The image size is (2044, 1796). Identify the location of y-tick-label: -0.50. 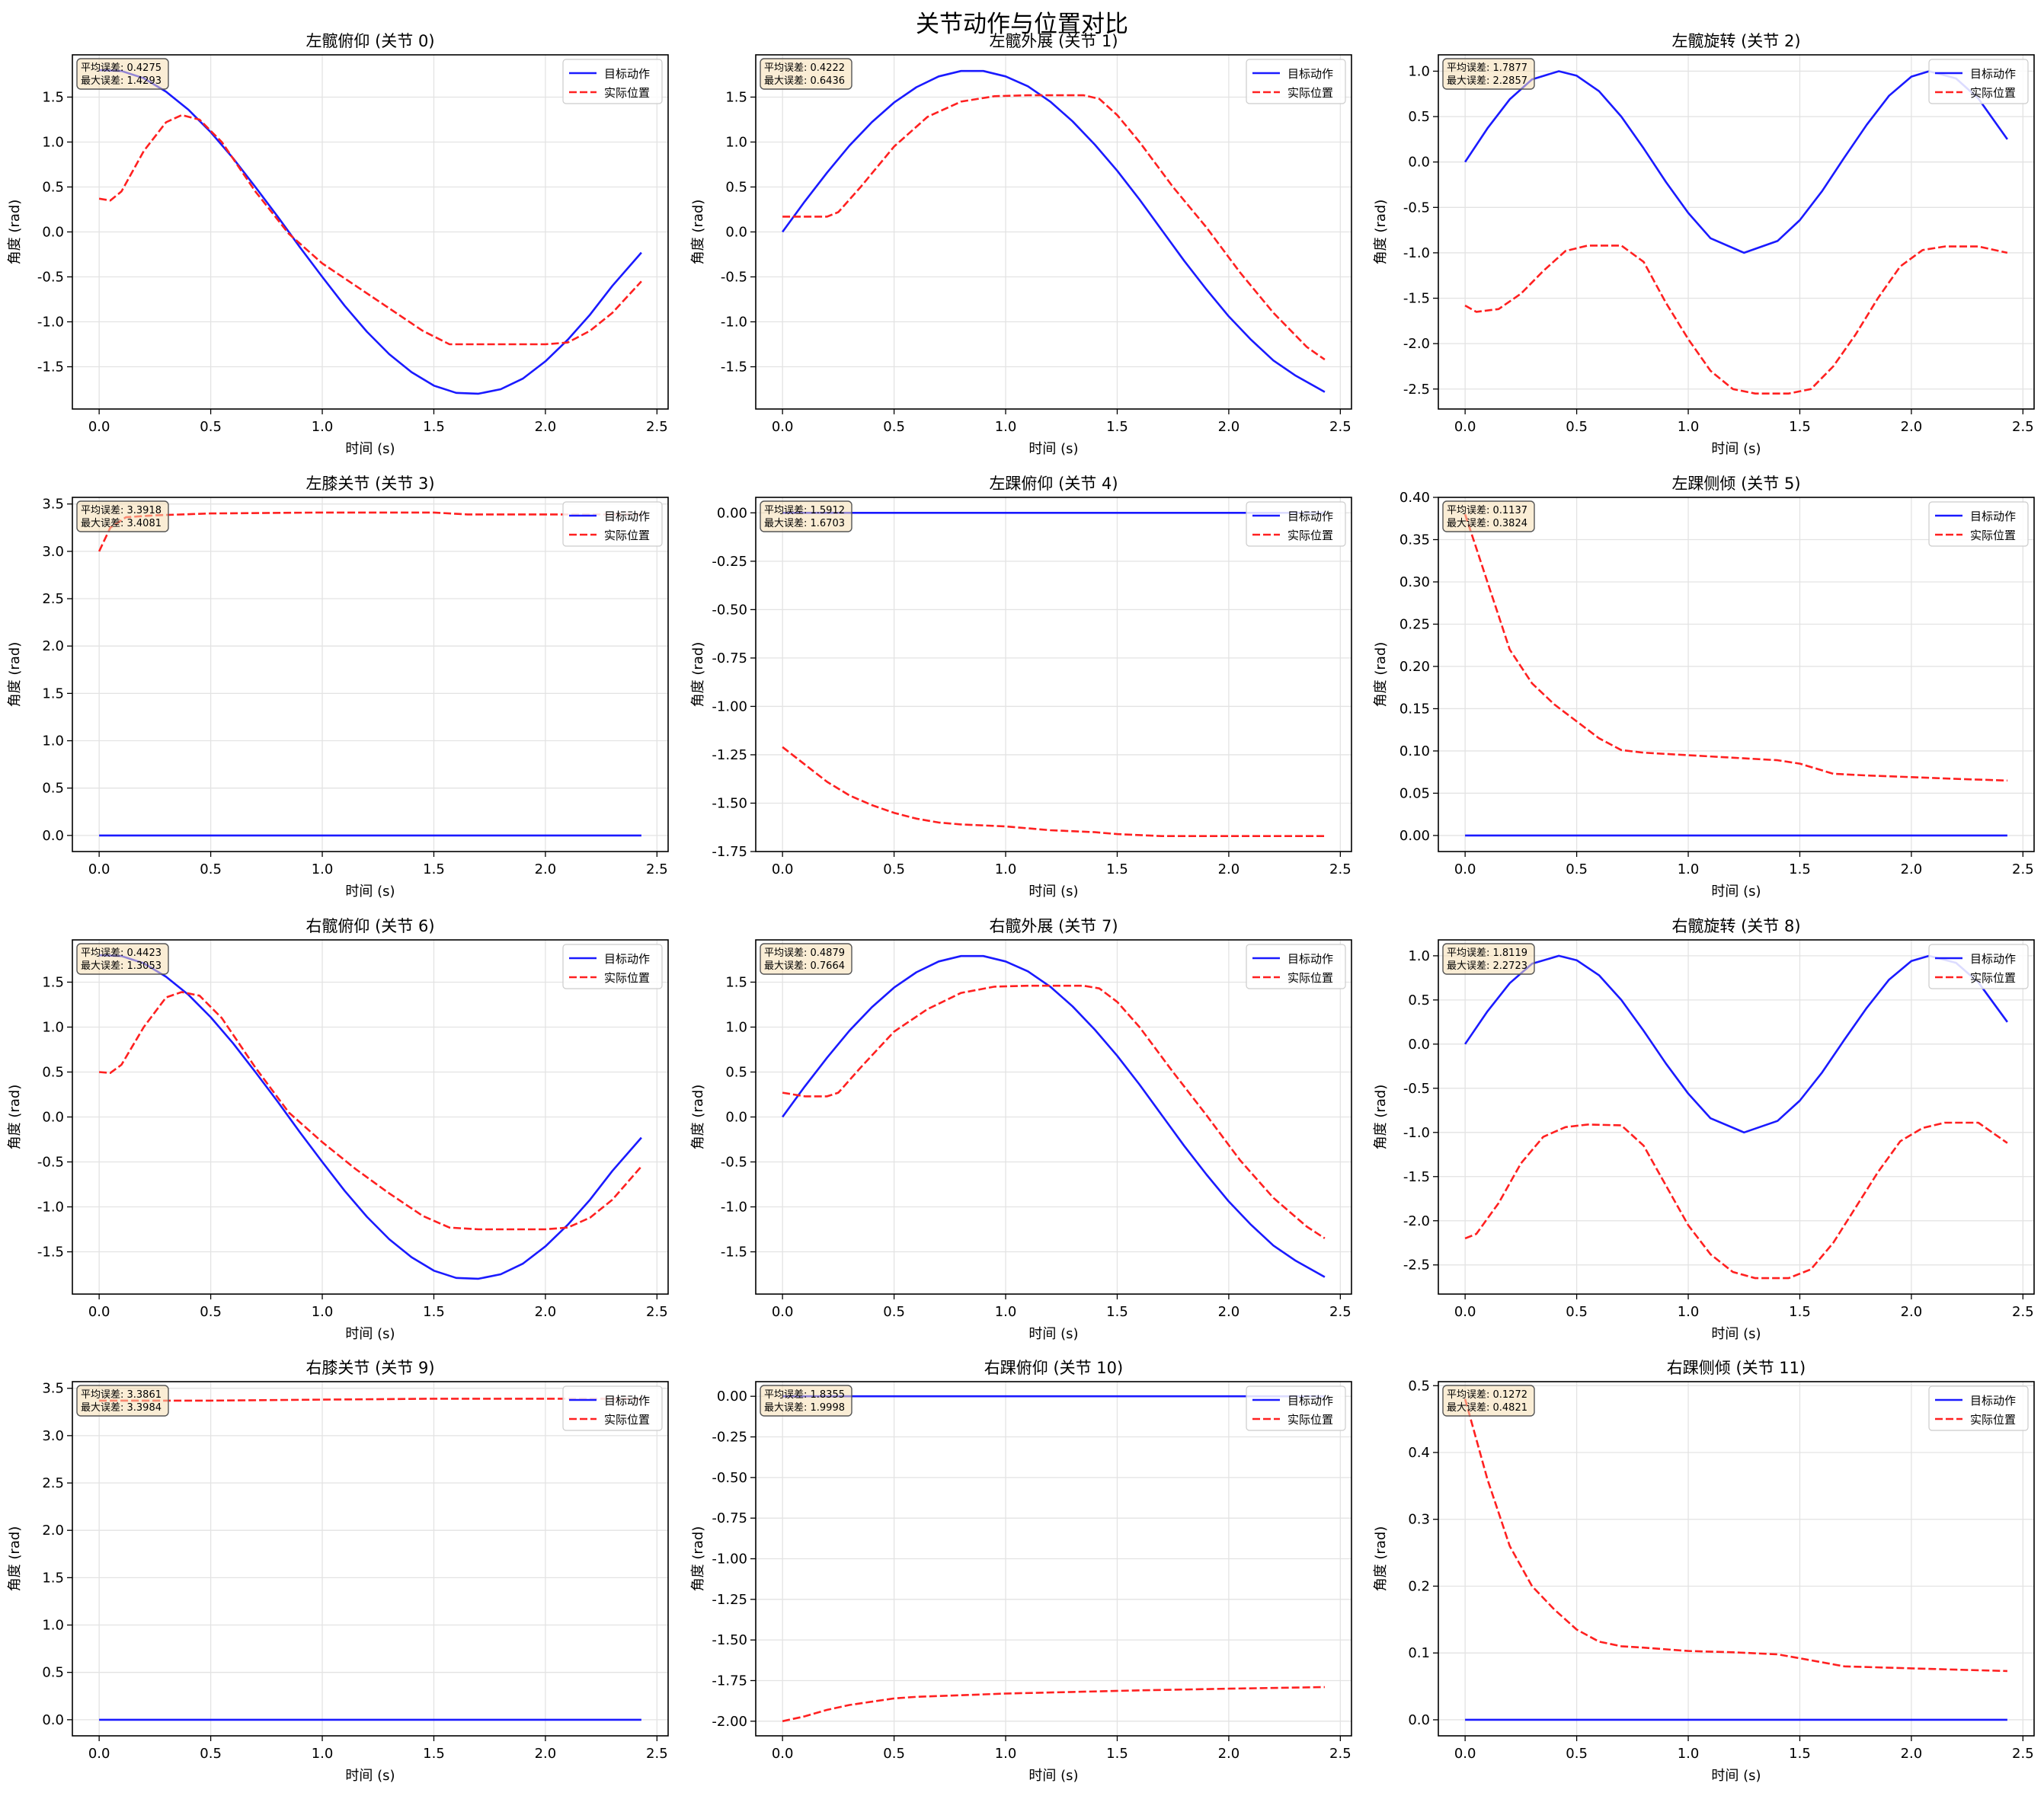
(729, 610).